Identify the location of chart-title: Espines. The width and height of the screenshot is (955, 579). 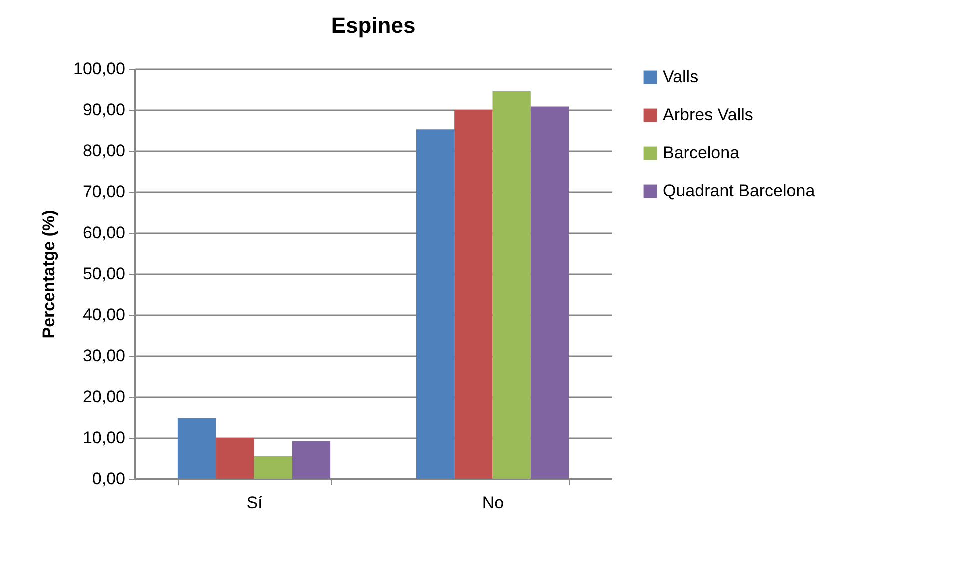
(373, 25).